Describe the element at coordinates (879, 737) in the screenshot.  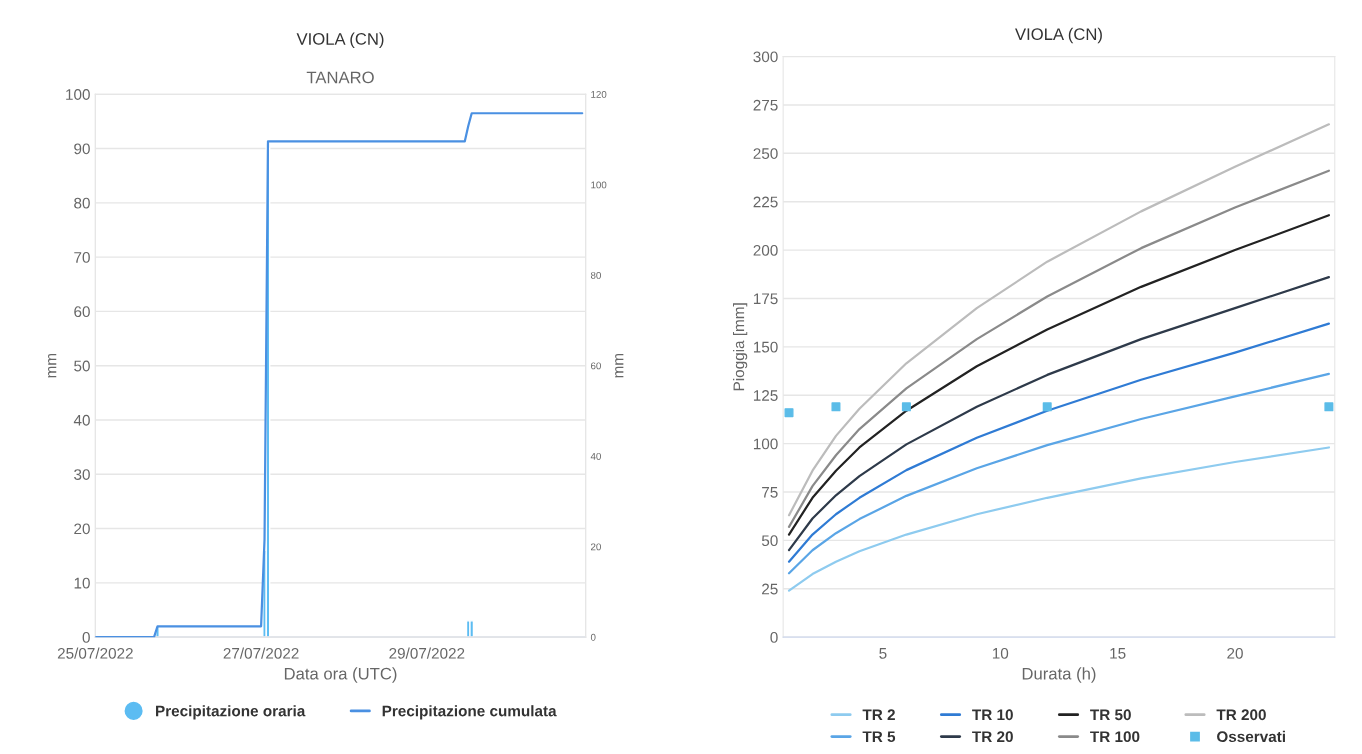
I see `legend-label: TR 5` at that location.